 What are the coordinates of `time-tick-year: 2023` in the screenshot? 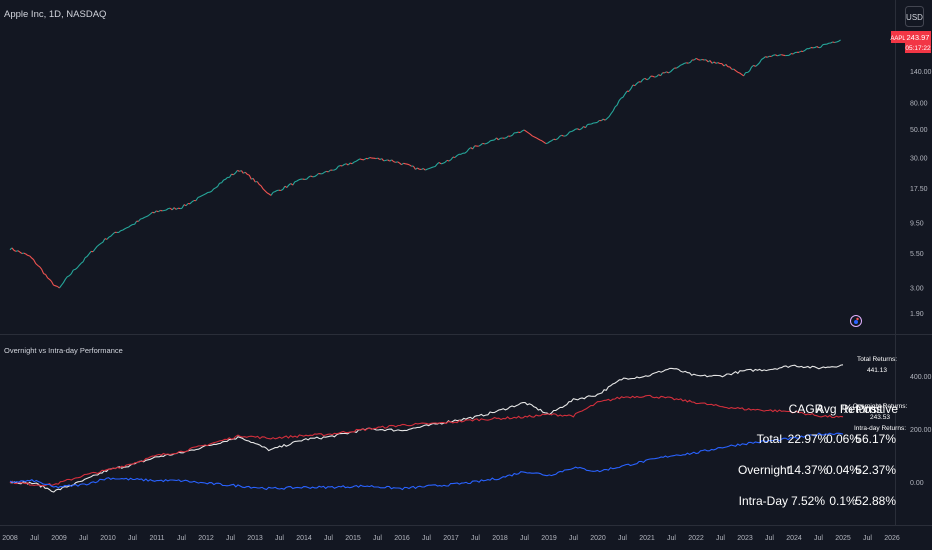 It's located at (745, 538).